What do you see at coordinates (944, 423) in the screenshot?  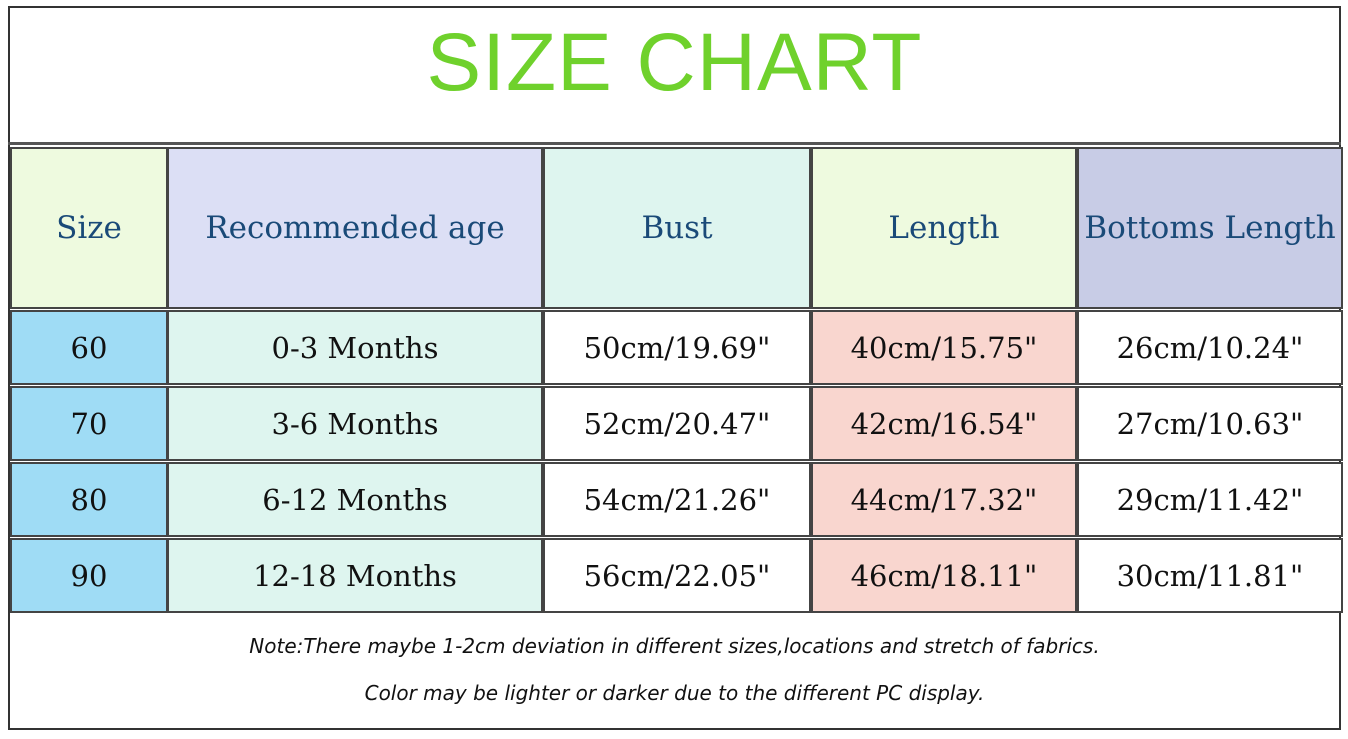 I see `cell-length: 42cm/16.54"` at bounding box center [944, 423].